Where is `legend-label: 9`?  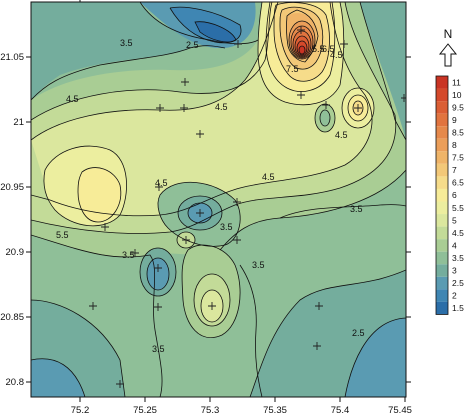 legend-label: 9 is located at coordinates (454, 120).